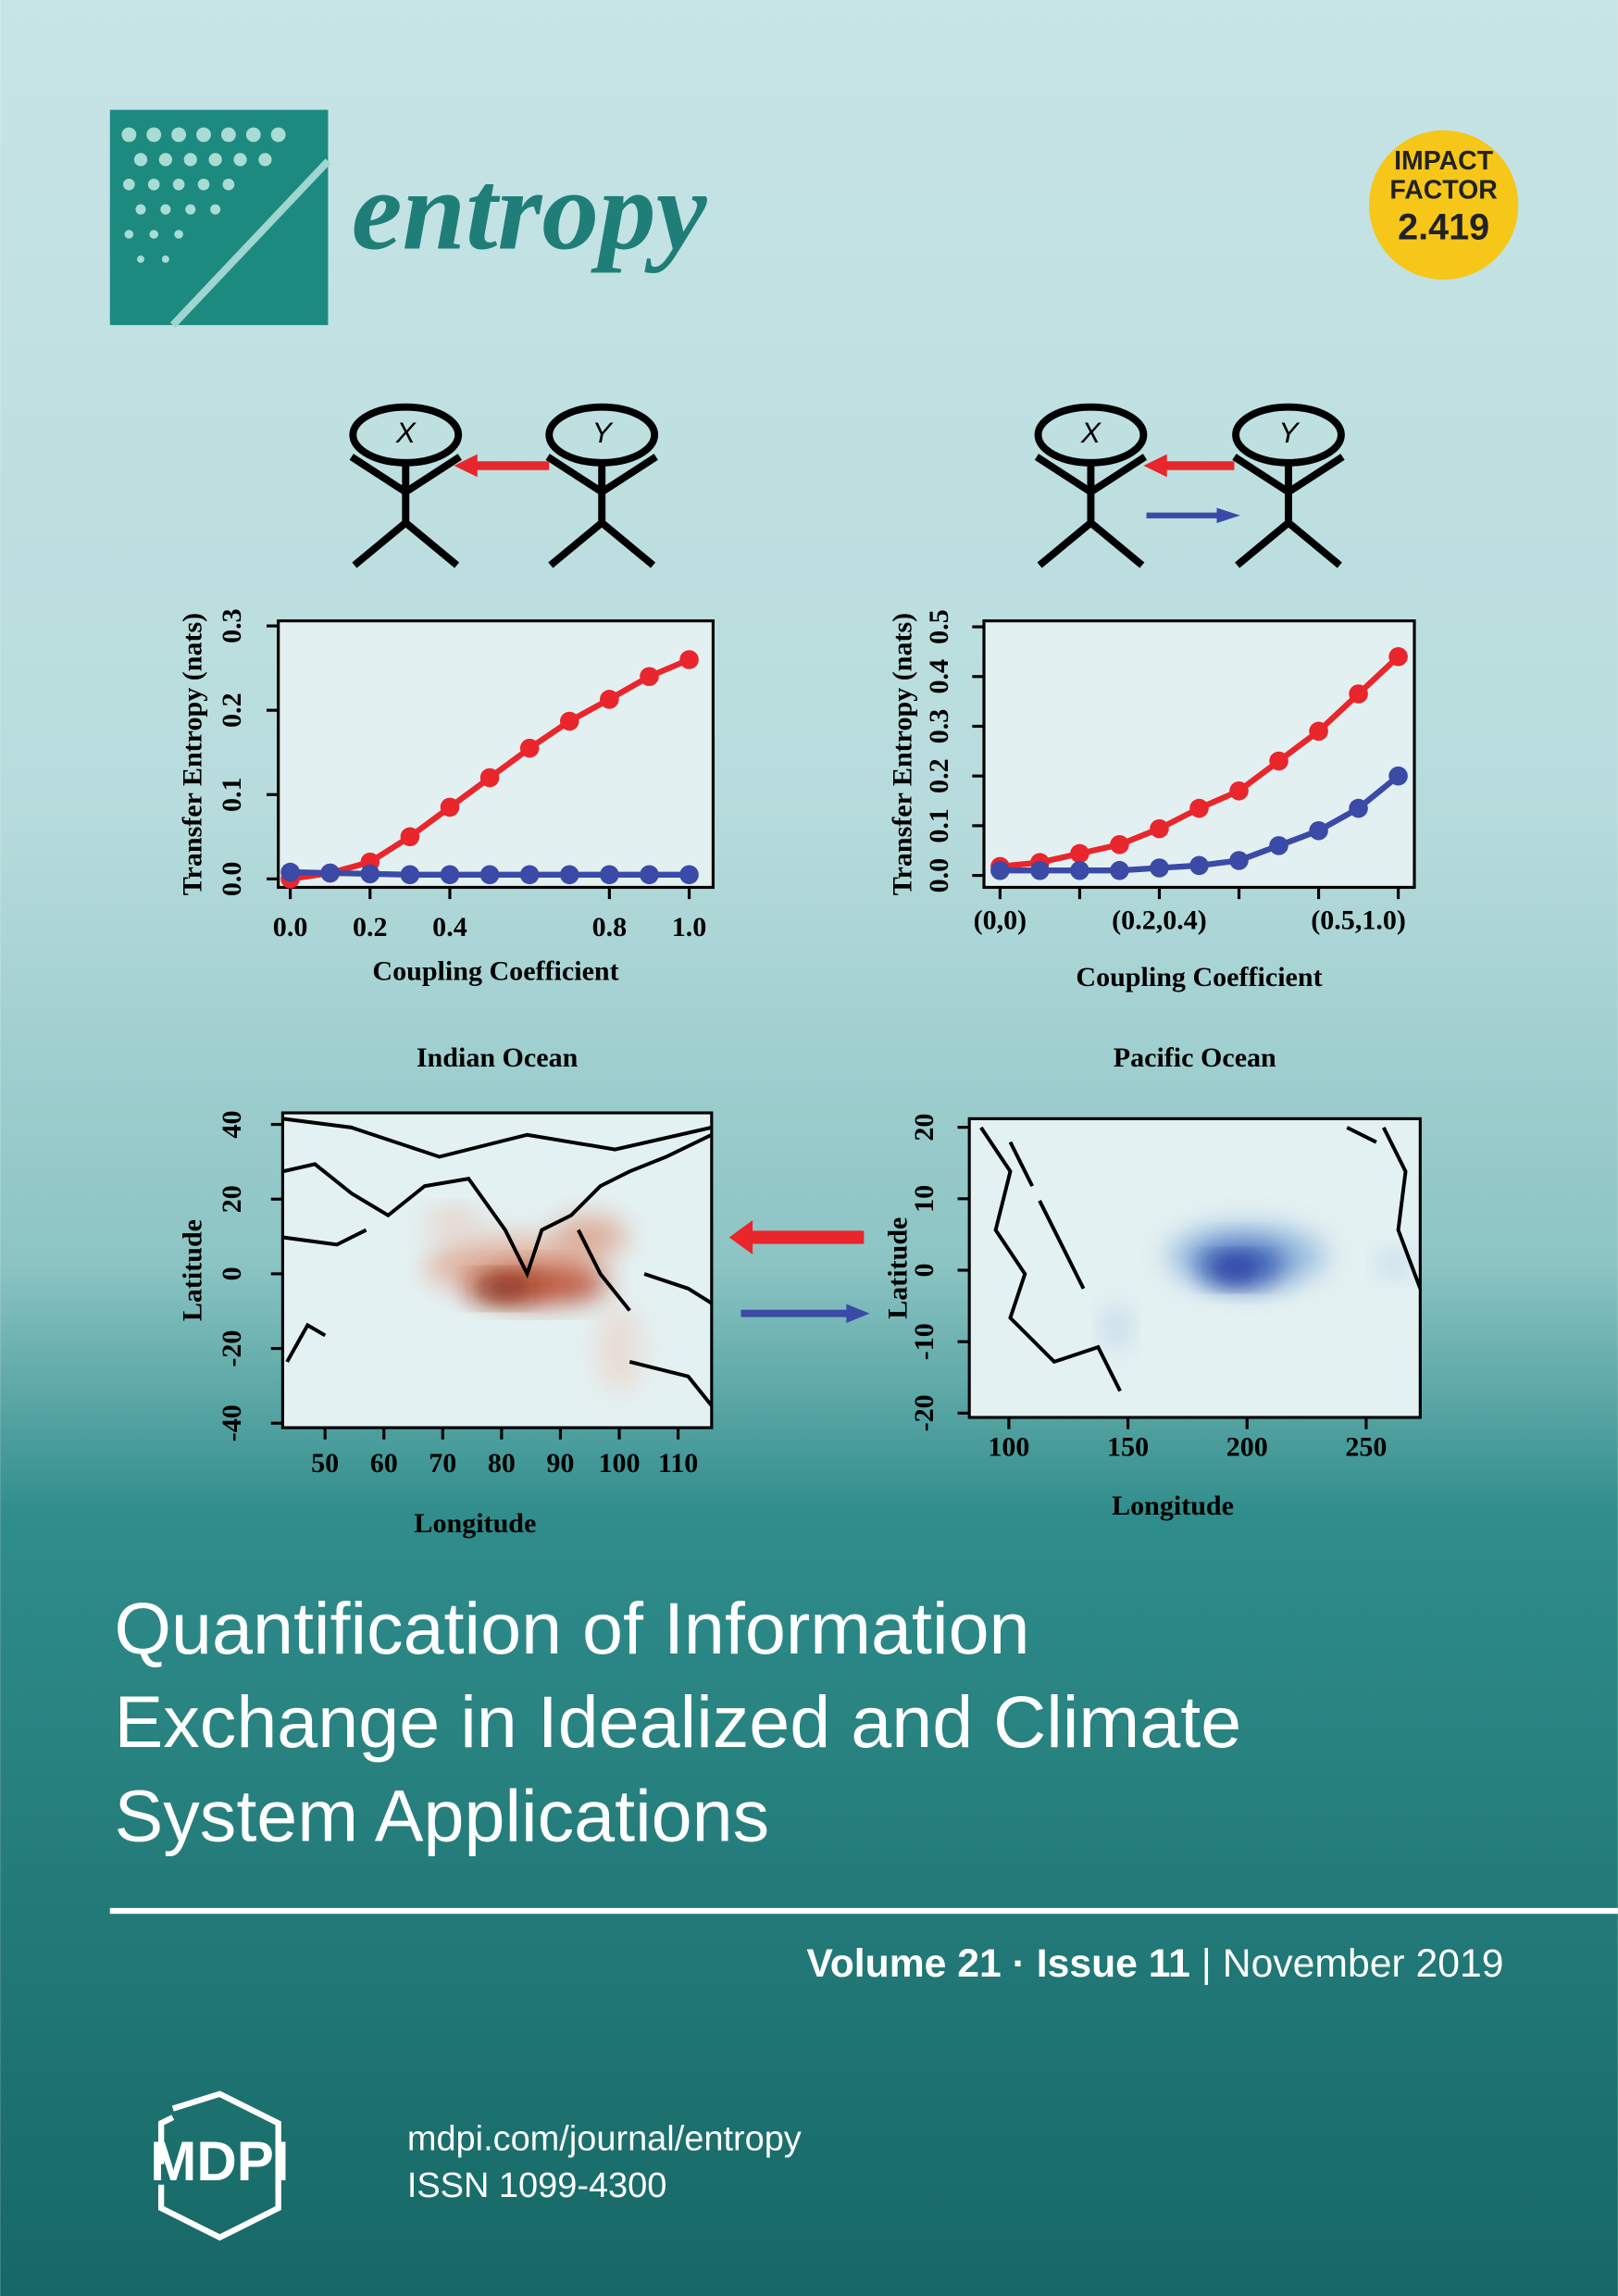 This screenshot has height=2296, width=1618. I want to click on x-tick-label: (0.5,1.0), so click(1358, 919).